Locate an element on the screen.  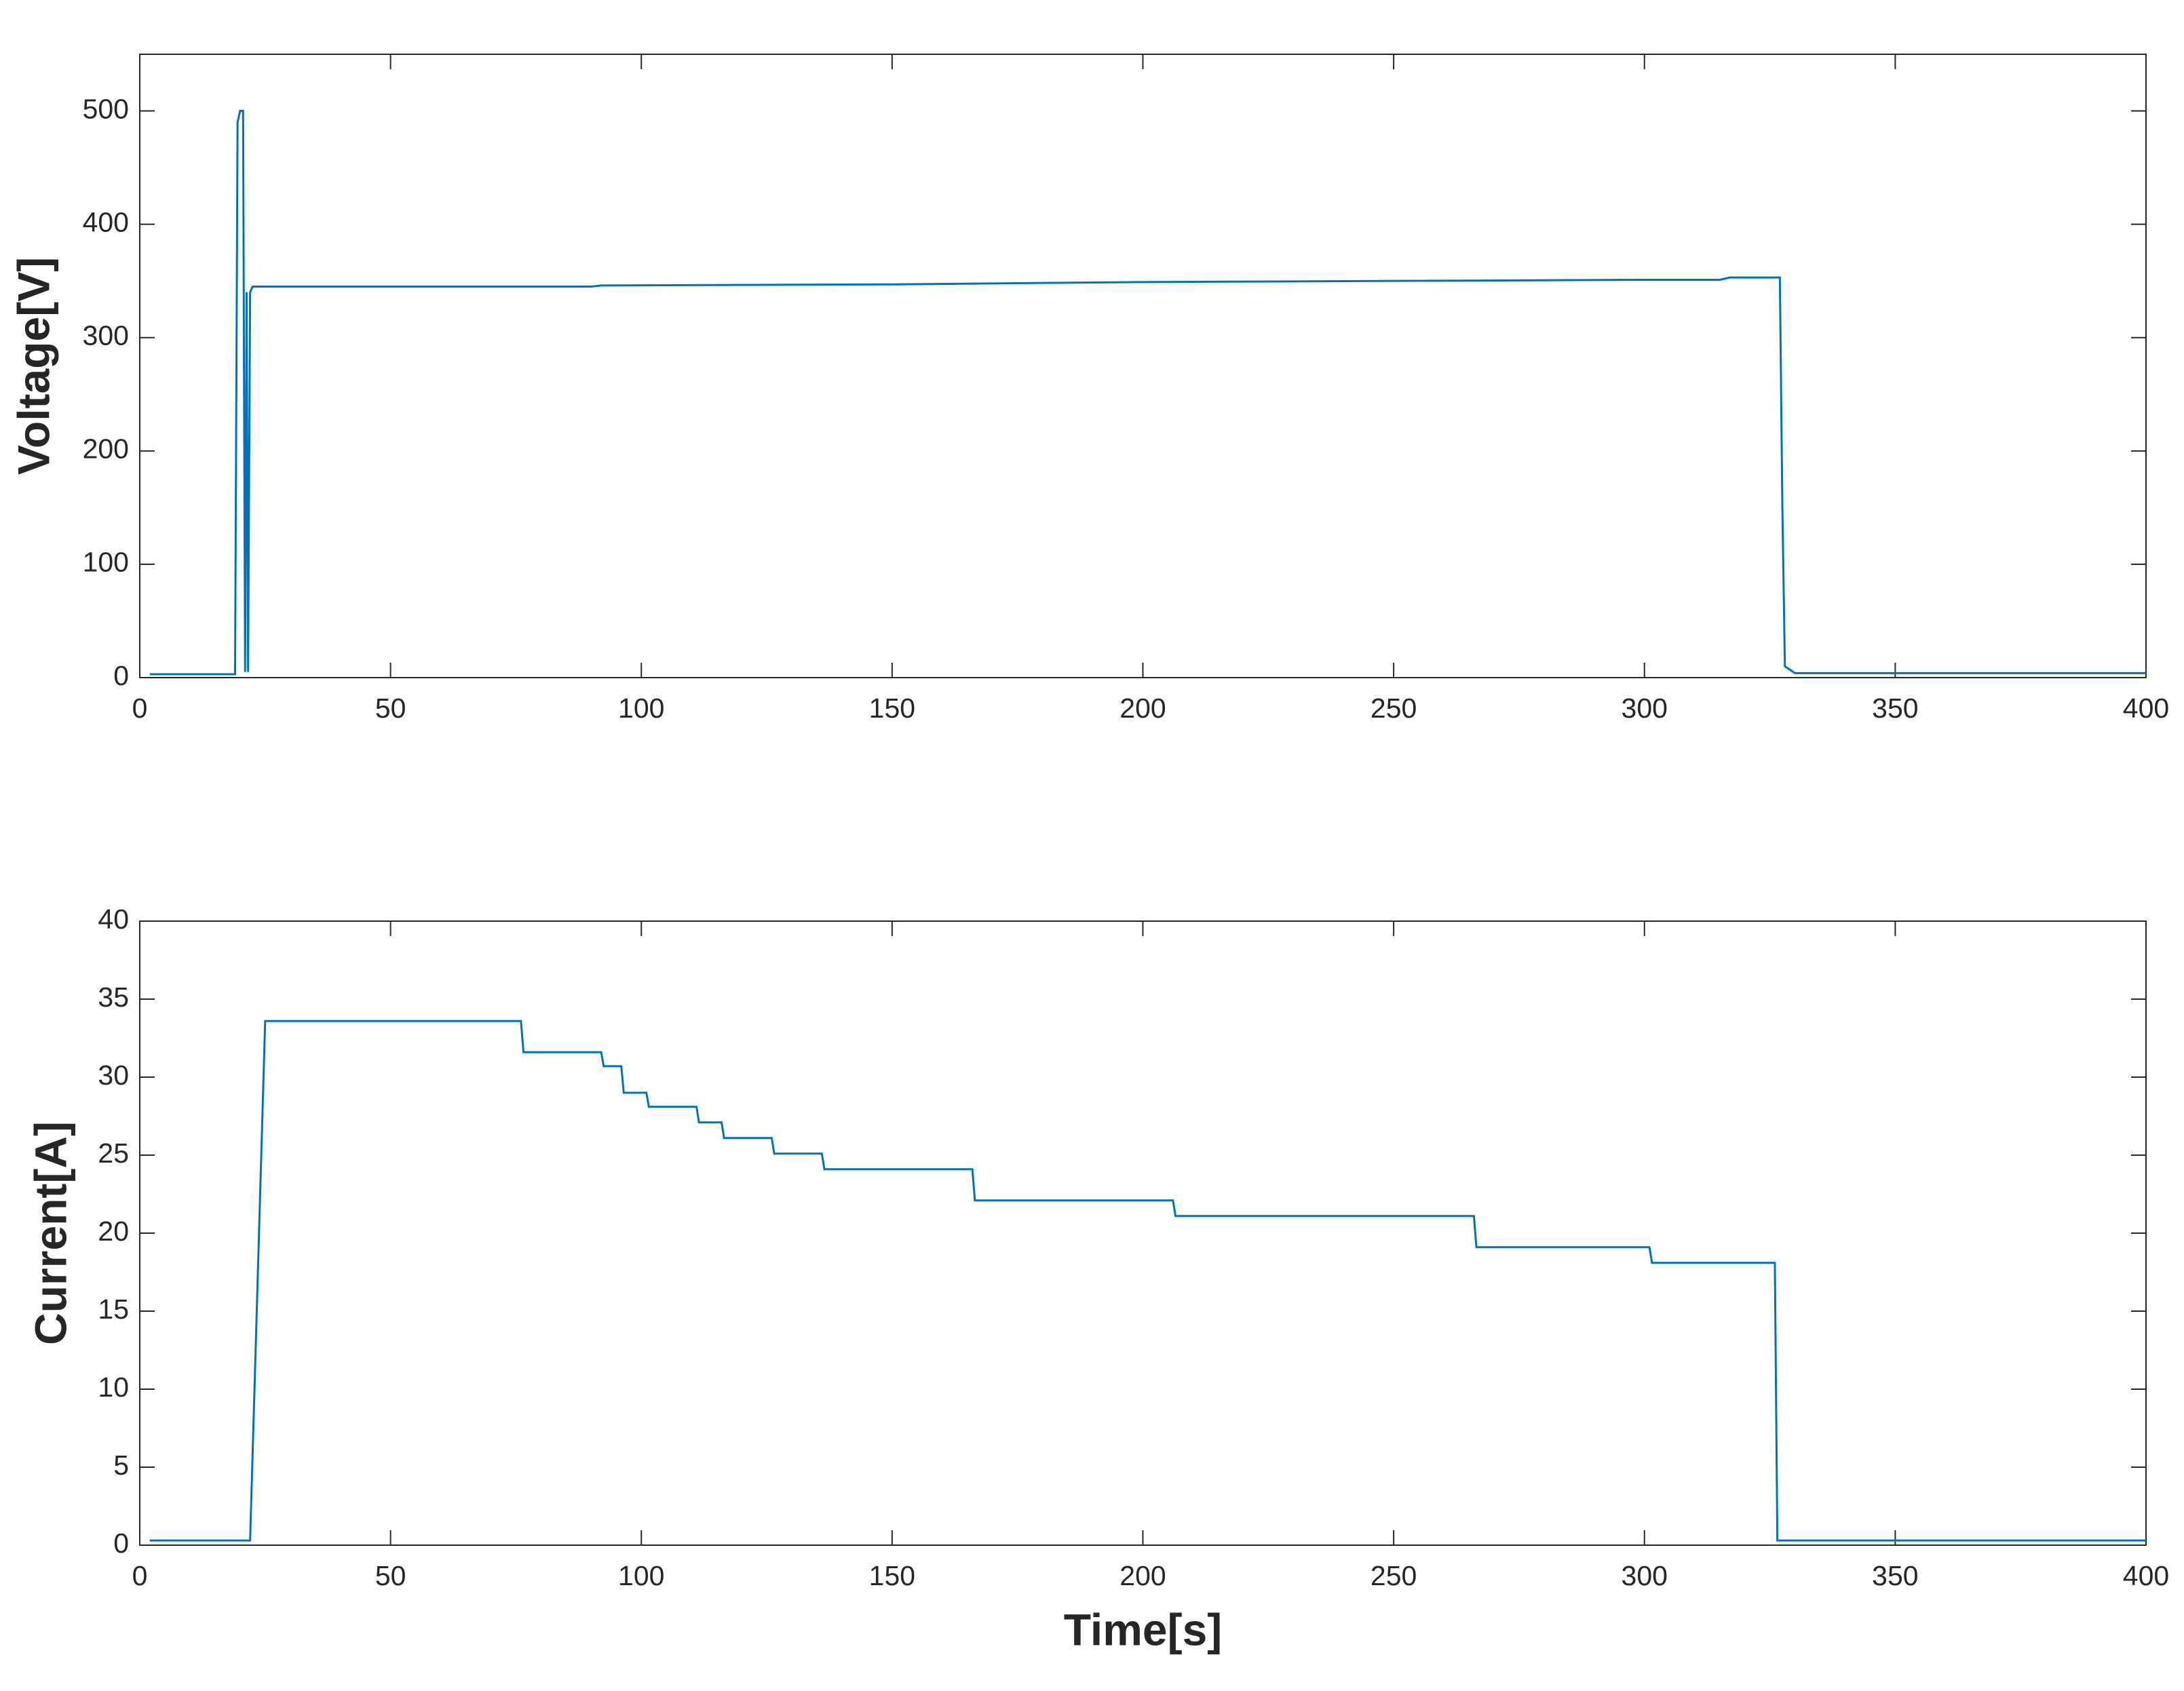
y-tick-label: 25 is located at coordinates (114, 1153).